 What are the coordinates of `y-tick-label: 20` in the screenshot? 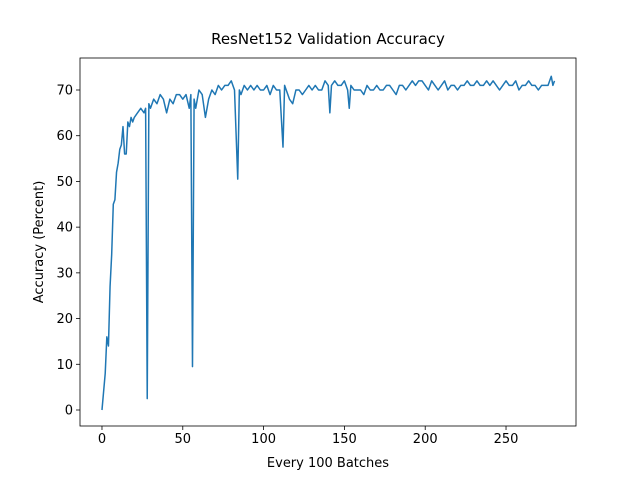 It's located at (64, 319).